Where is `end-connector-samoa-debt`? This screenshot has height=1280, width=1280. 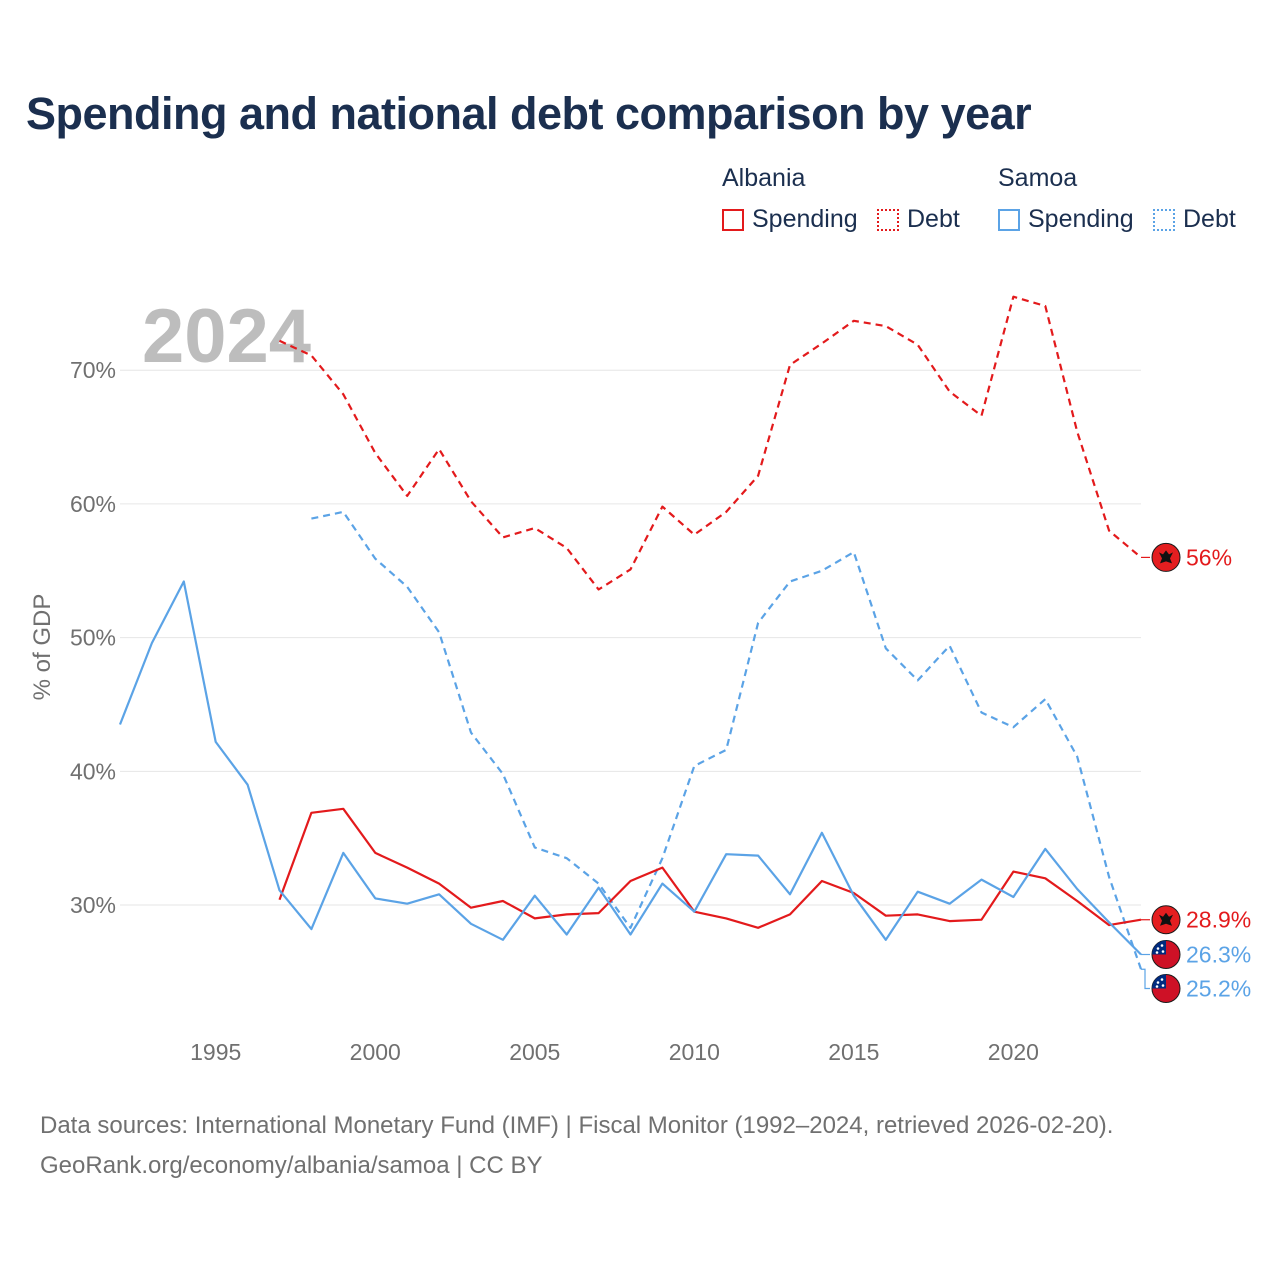 end-connector-samoa-debt is located at coordinates (1145, 979).